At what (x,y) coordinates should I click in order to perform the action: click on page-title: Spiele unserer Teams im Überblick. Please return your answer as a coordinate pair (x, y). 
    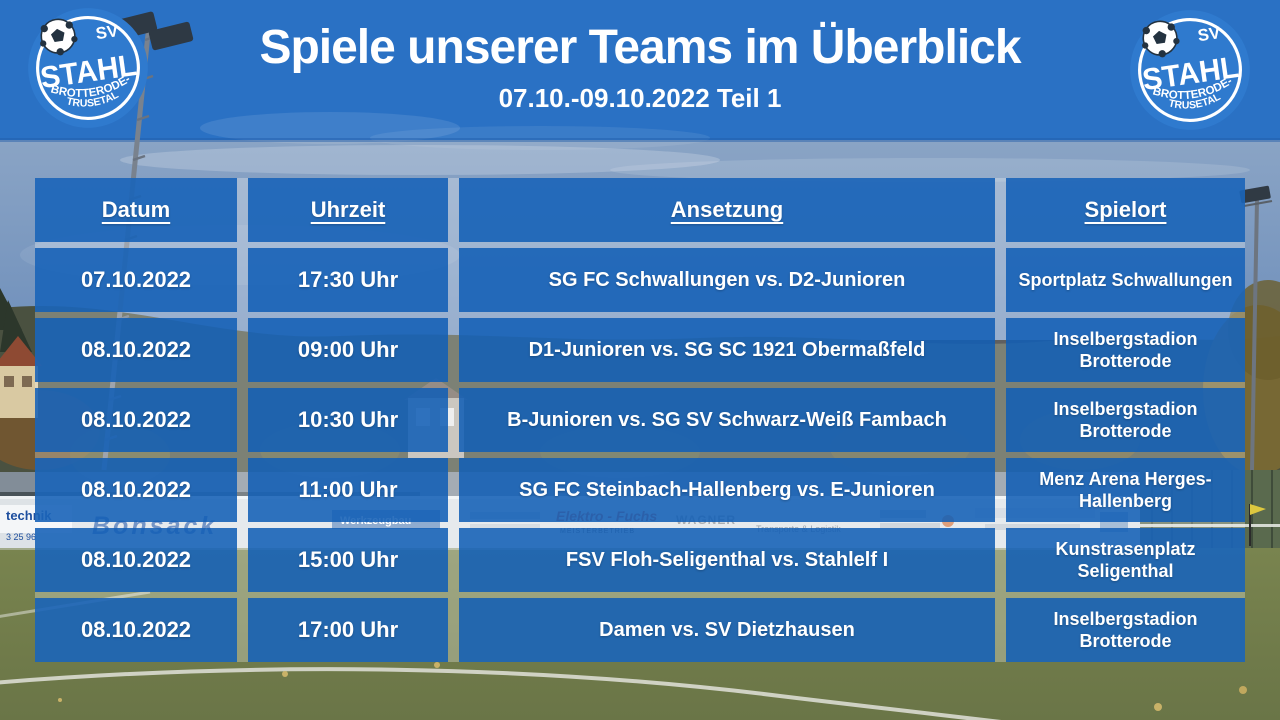
    Looking at the image, I should click on (640, 47).